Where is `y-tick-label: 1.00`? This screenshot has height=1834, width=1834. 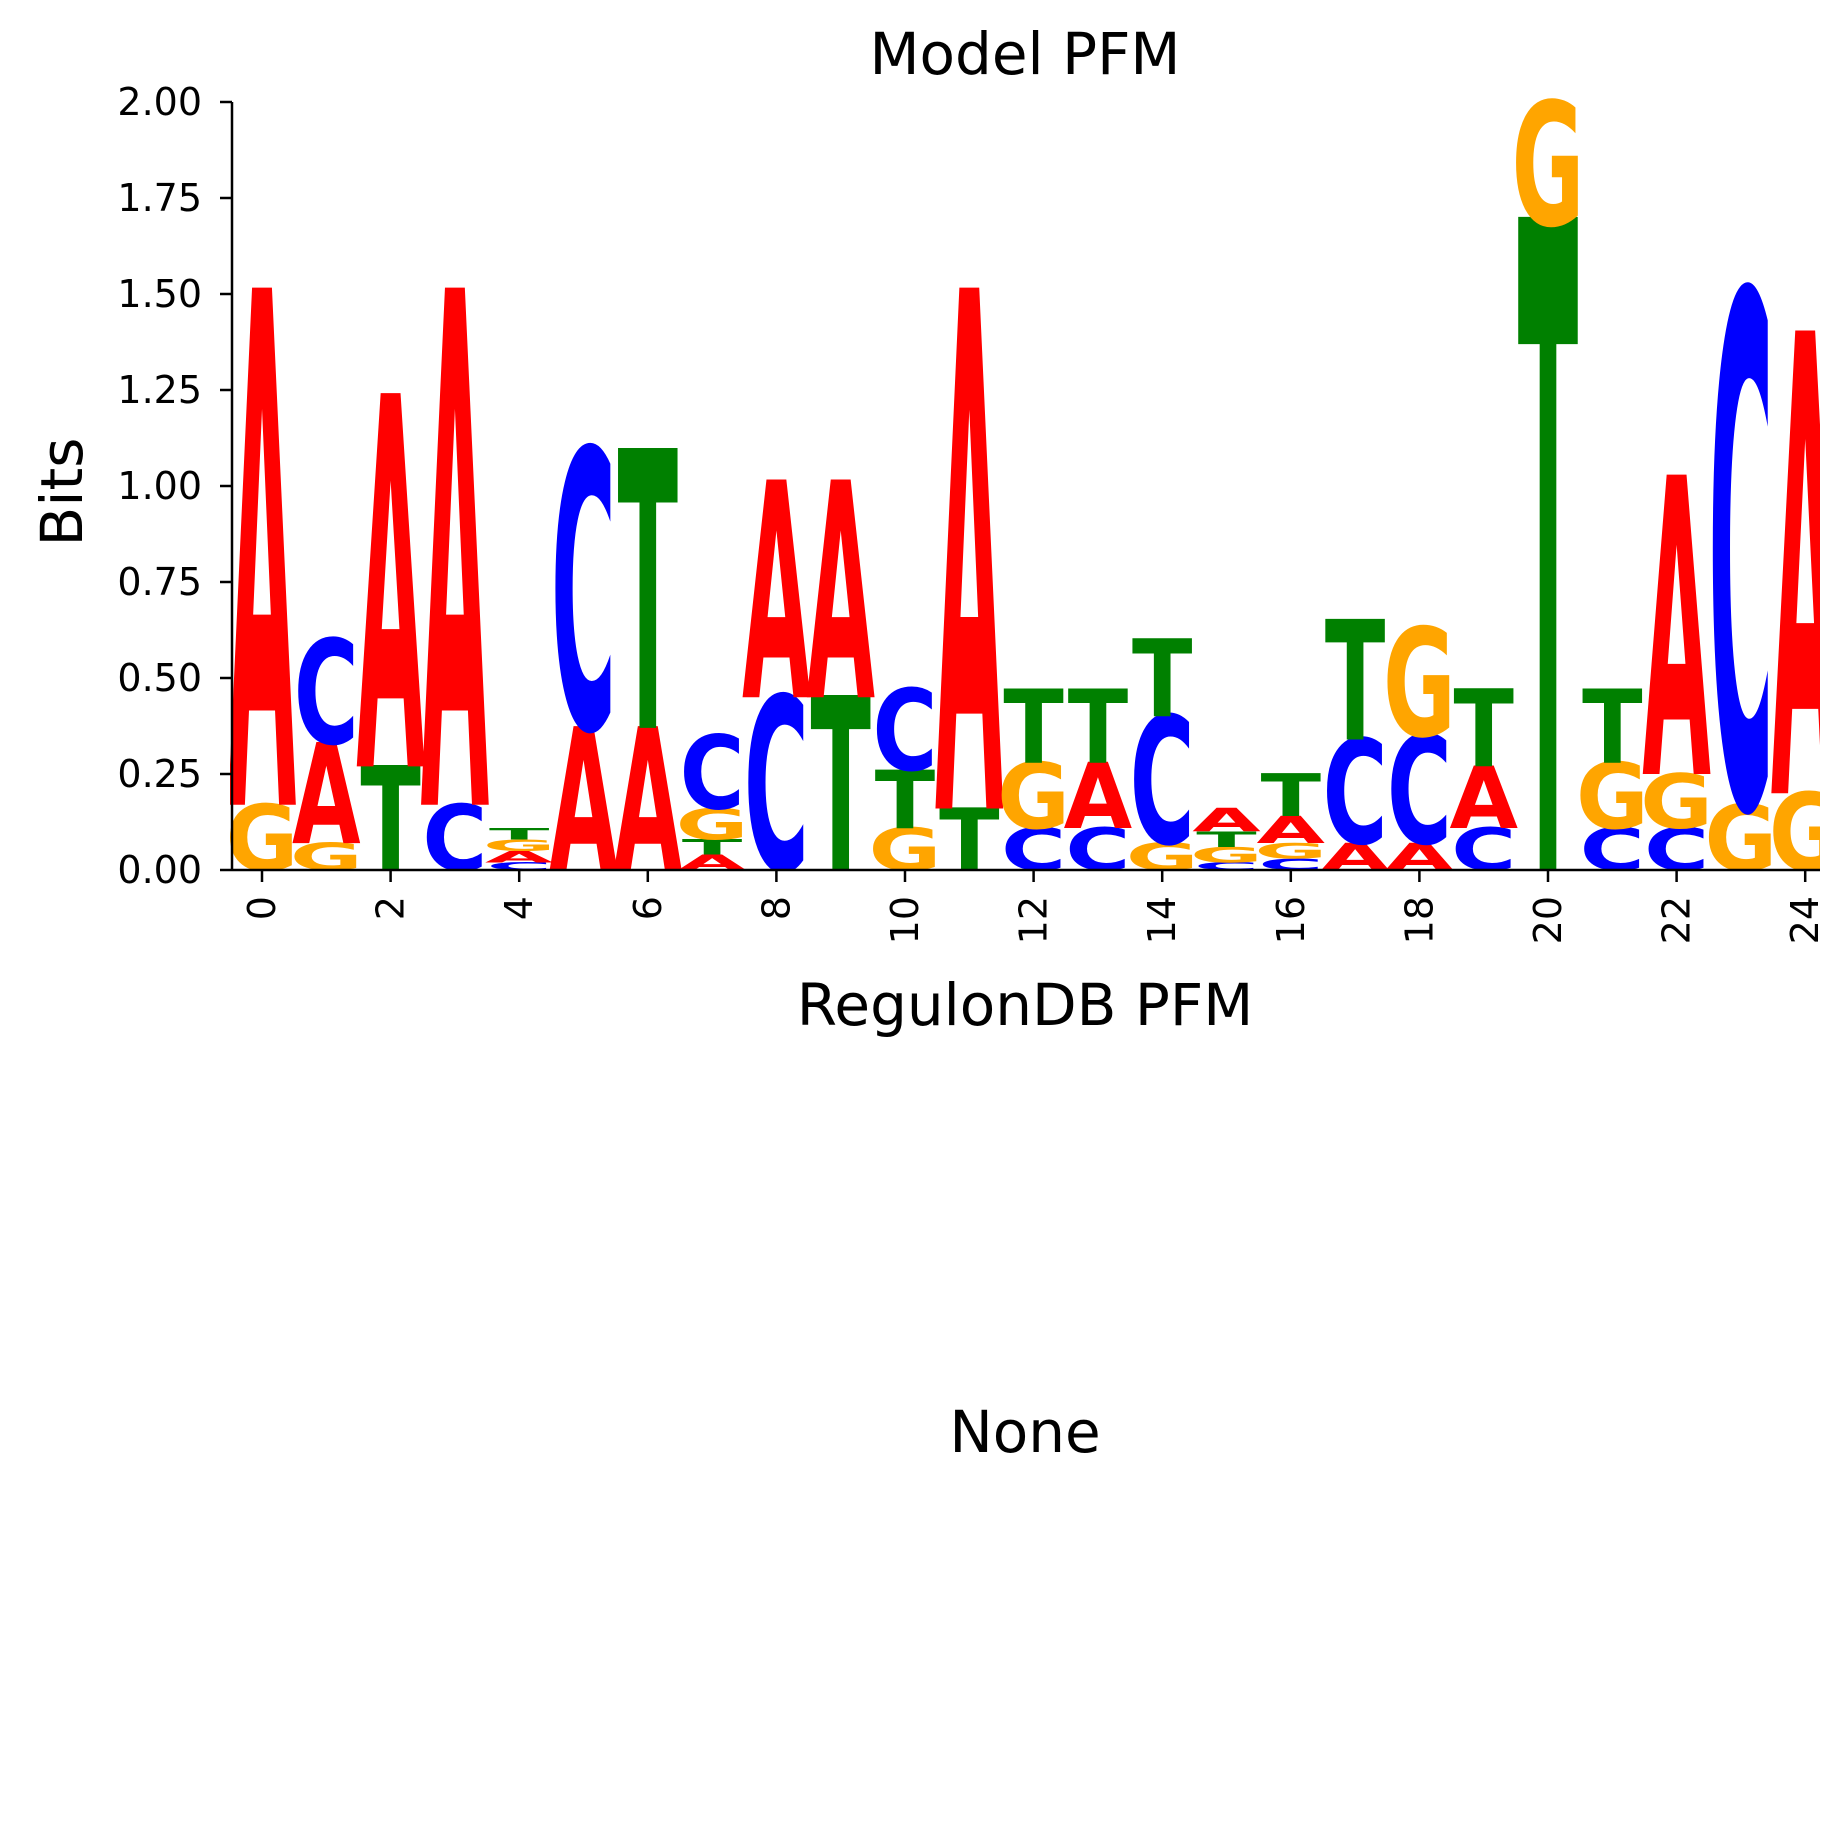
y-tick-label: 1.00 is located at coordinates (159, 486).